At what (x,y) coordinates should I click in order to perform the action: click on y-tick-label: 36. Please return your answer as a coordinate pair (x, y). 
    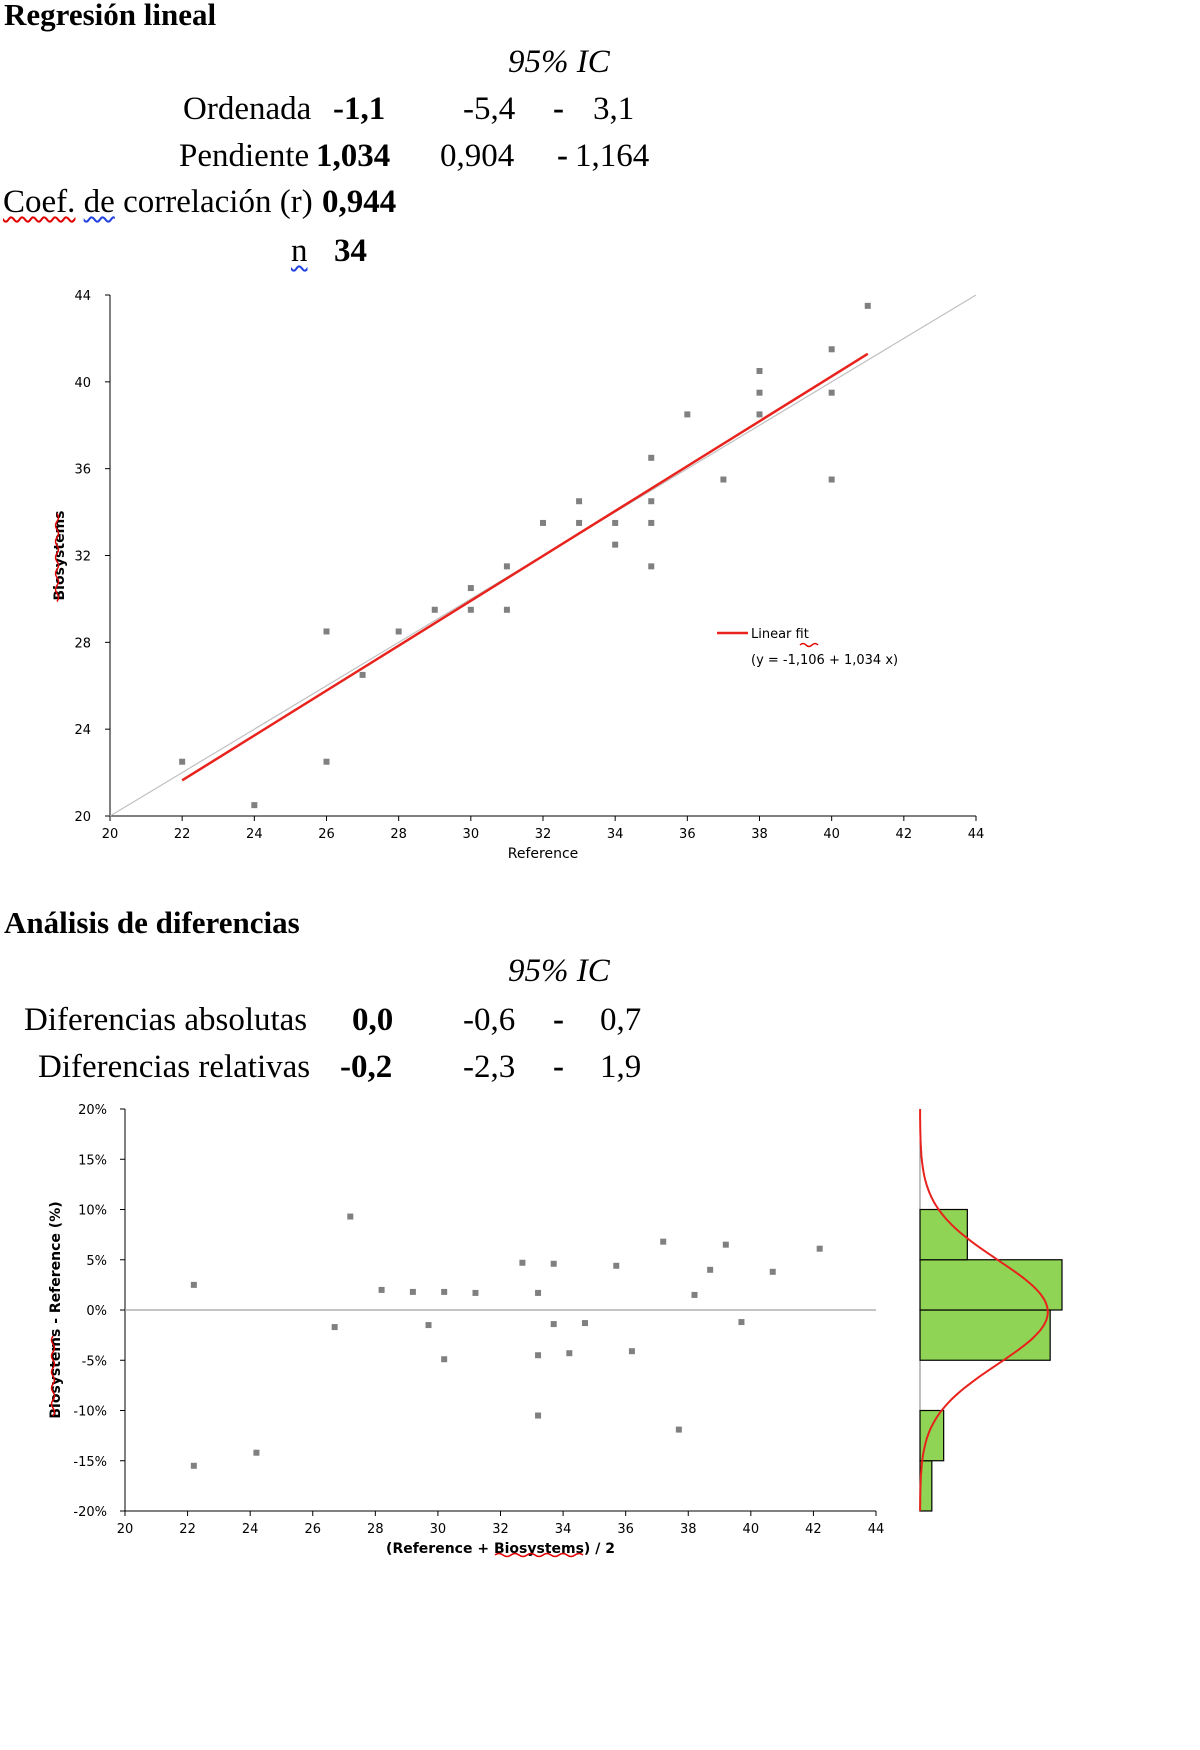
    Looking at the image, I should click on (82, 470).